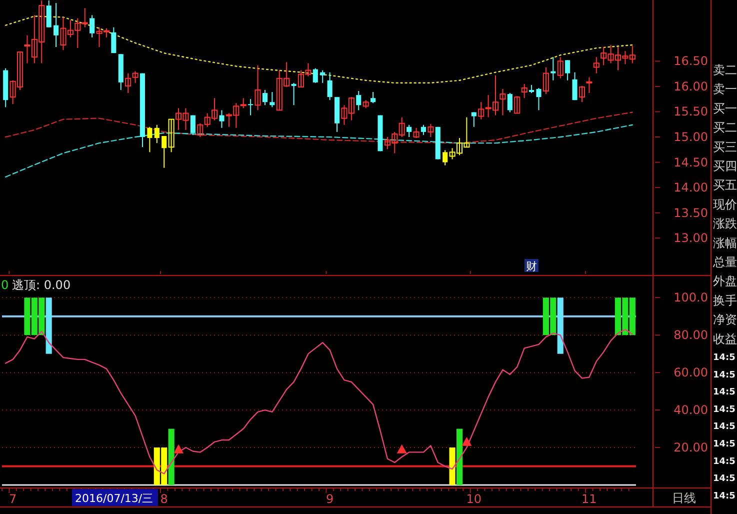  I want to click on y-tick-label: 15.50, so click(691, 111).